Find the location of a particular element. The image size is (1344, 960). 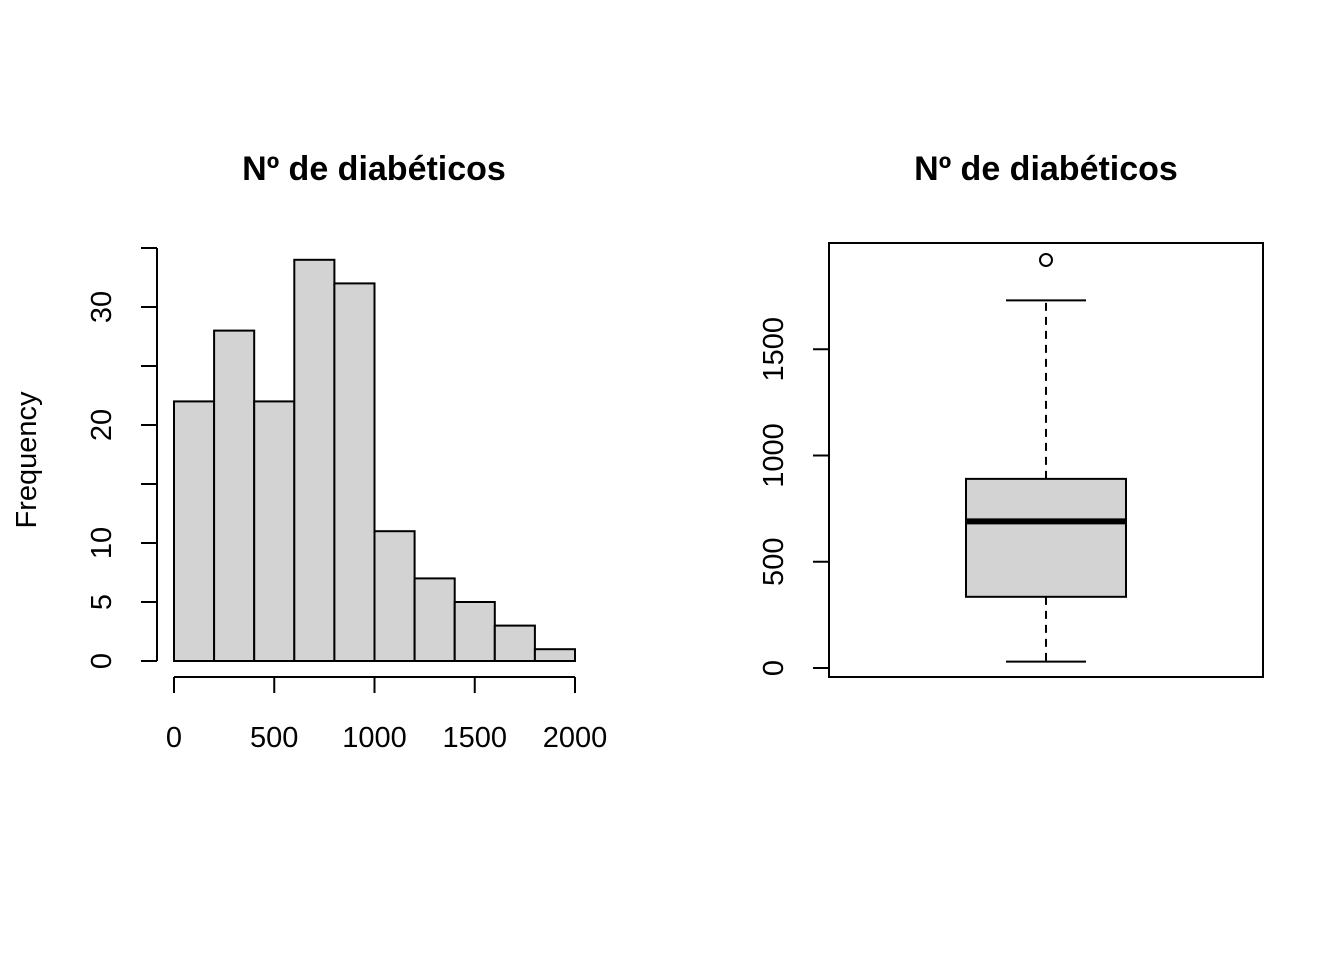

histogram-x-tick-label-1000: 1000 is located at coordinates (374, 738).